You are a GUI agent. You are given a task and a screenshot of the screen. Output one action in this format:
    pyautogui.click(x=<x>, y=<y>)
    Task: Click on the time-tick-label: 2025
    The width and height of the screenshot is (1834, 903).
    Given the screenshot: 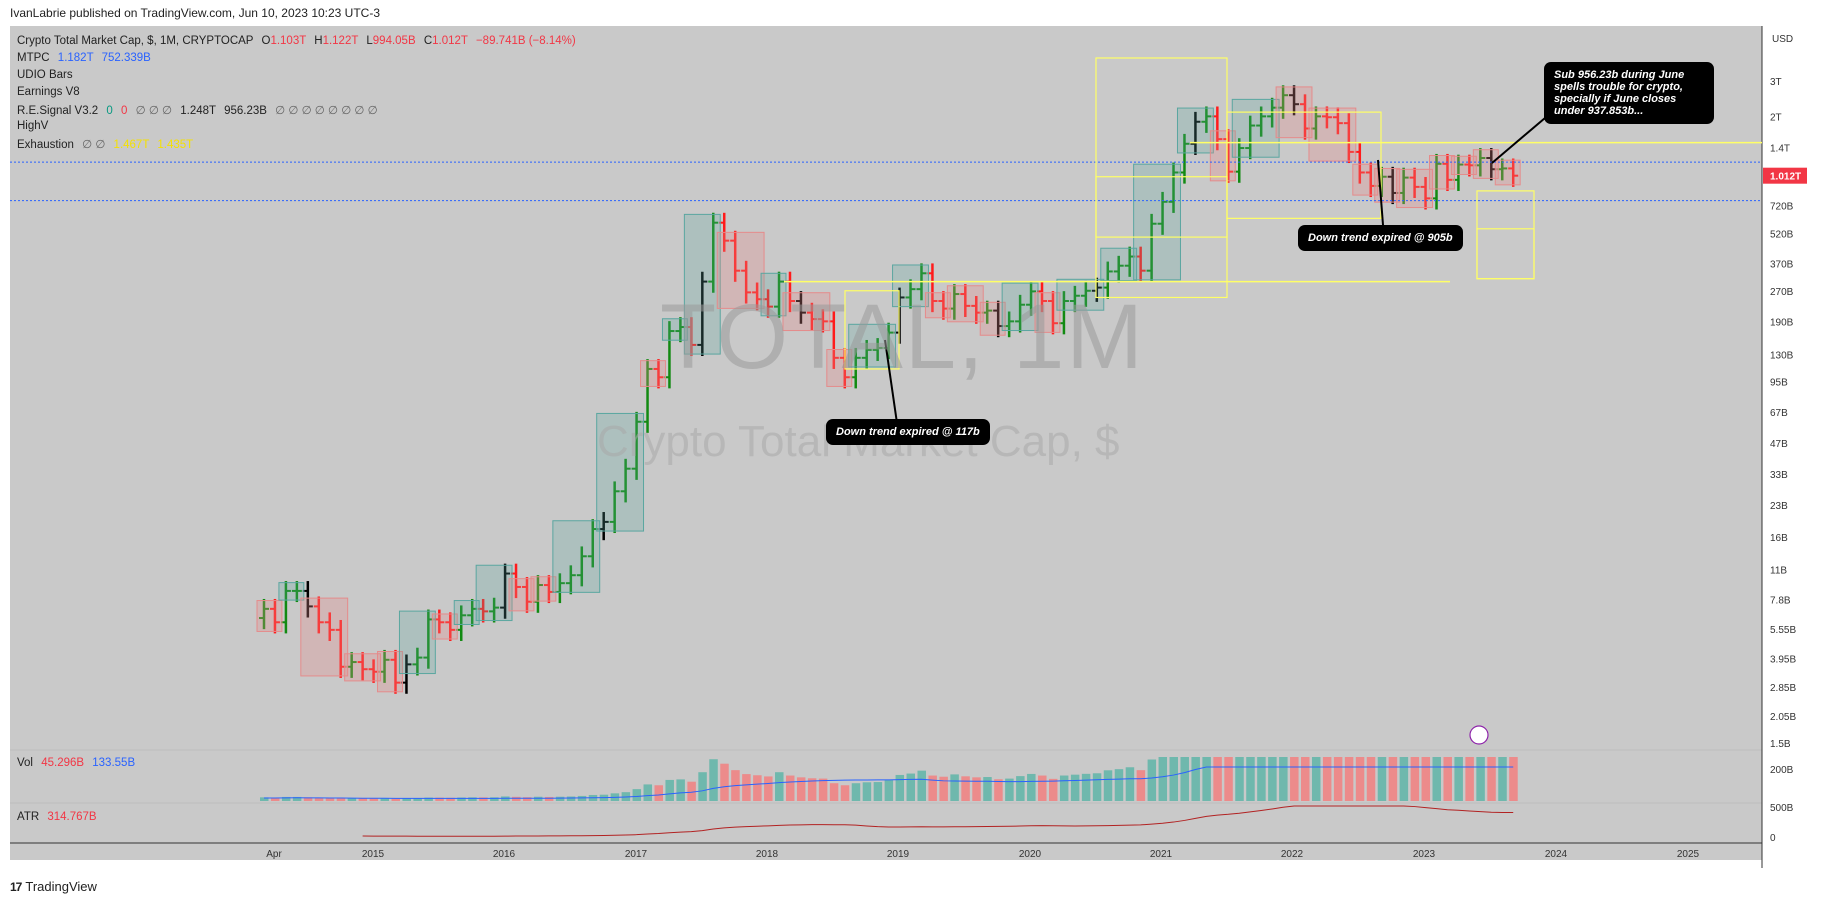 What is the action you would take?
    pyautogui.click(x=1688, y=854)
    